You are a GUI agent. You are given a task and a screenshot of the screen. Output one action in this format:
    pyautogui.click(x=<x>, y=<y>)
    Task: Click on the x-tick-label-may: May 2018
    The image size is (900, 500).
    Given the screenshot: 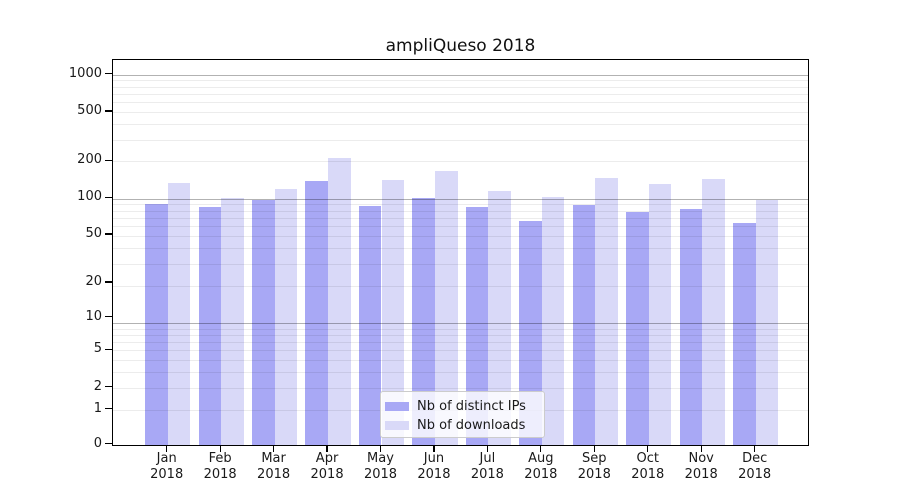 What is the action you would take?
    pyautogui.click(x=380, y=466)
    